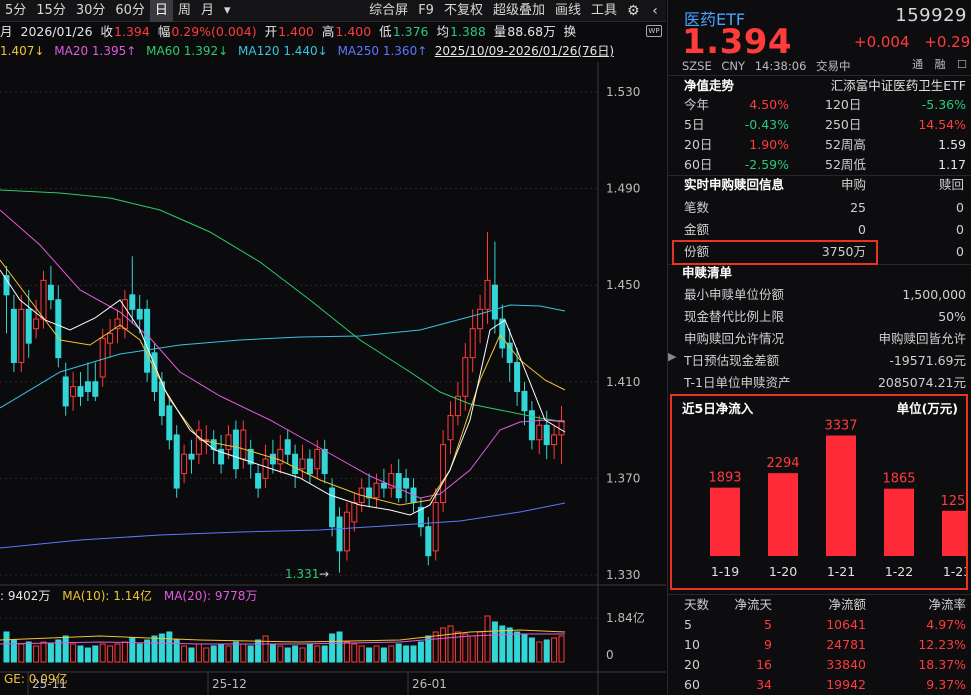  Describe the element at coordinates (769, 104) in the screenshot. I see `perf-value: 4.50%` at that location.